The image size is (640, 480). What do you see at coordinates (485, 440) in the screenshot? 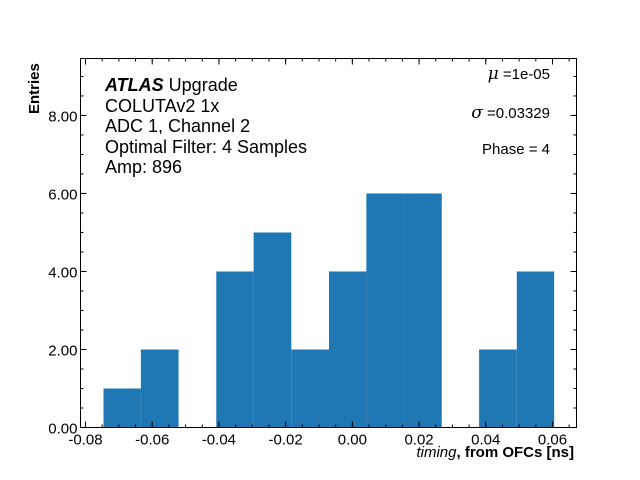
I see `x-tick-label: 0.04` at bounding box center [485, 440].